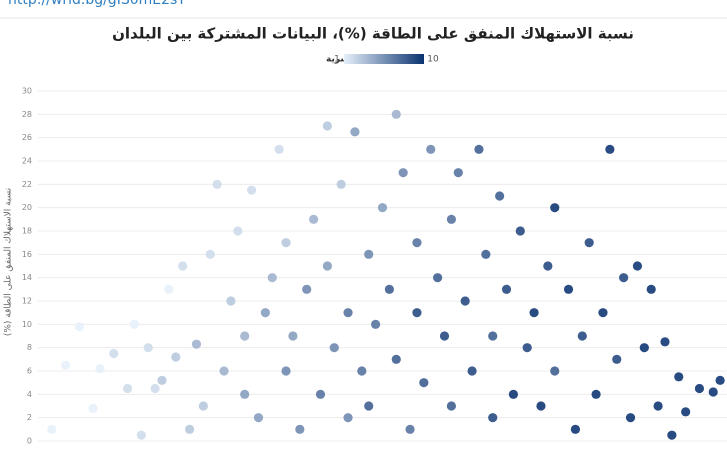 Image resolution: width=727 pixels, height=449 pixels. What do you see at coordinates (27, 277) in the screenshot?
I see `y-tick-label: 14` at bounding box center [27, 277].